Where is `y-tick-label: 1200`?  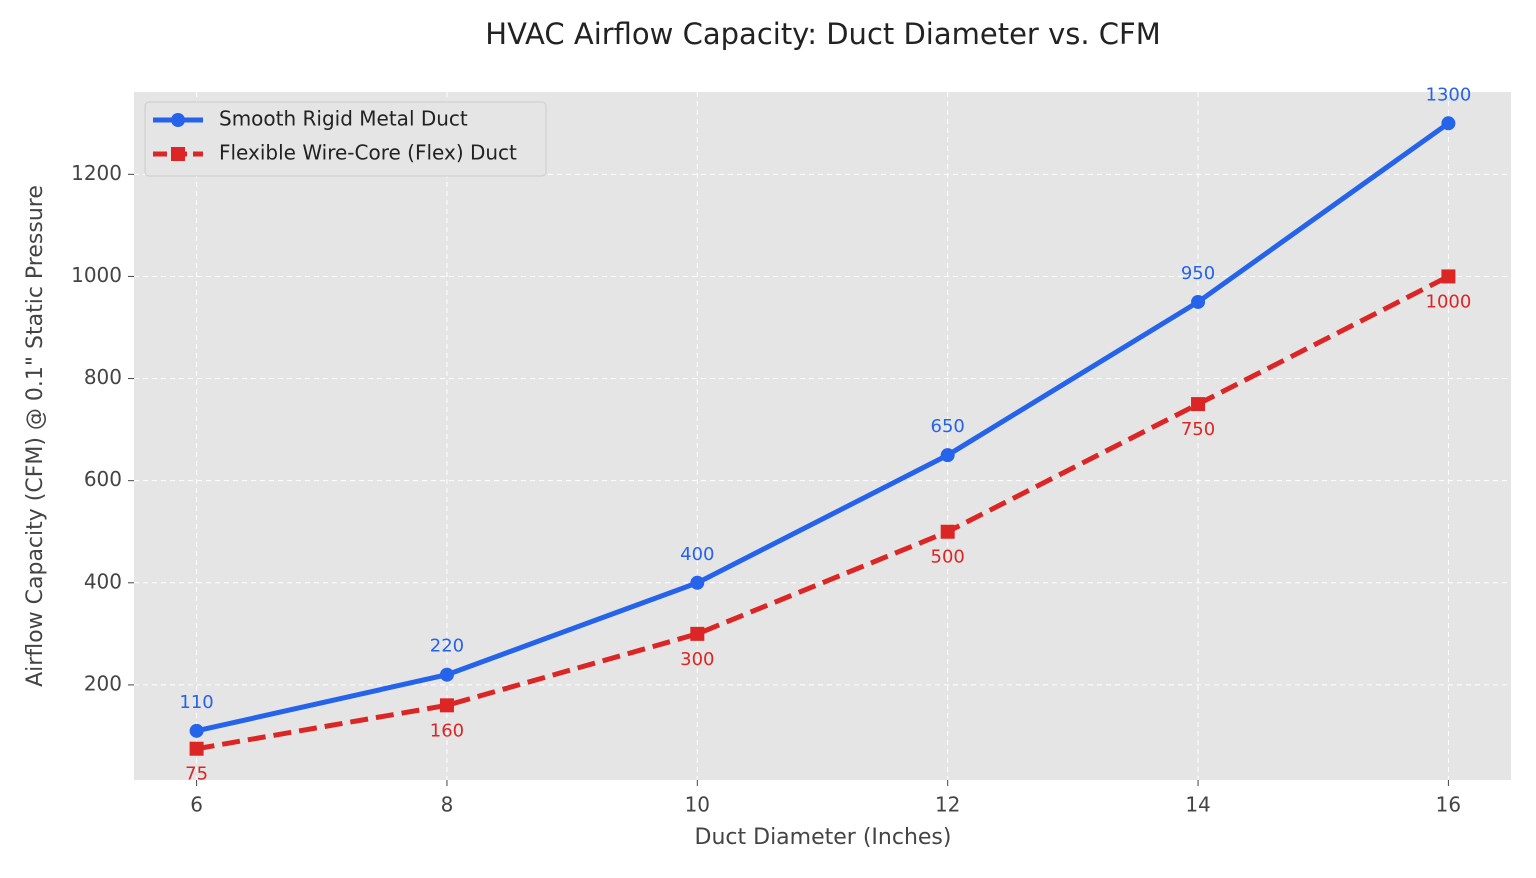 y-tick-label: 1200 is located at coordinates (96, 173).